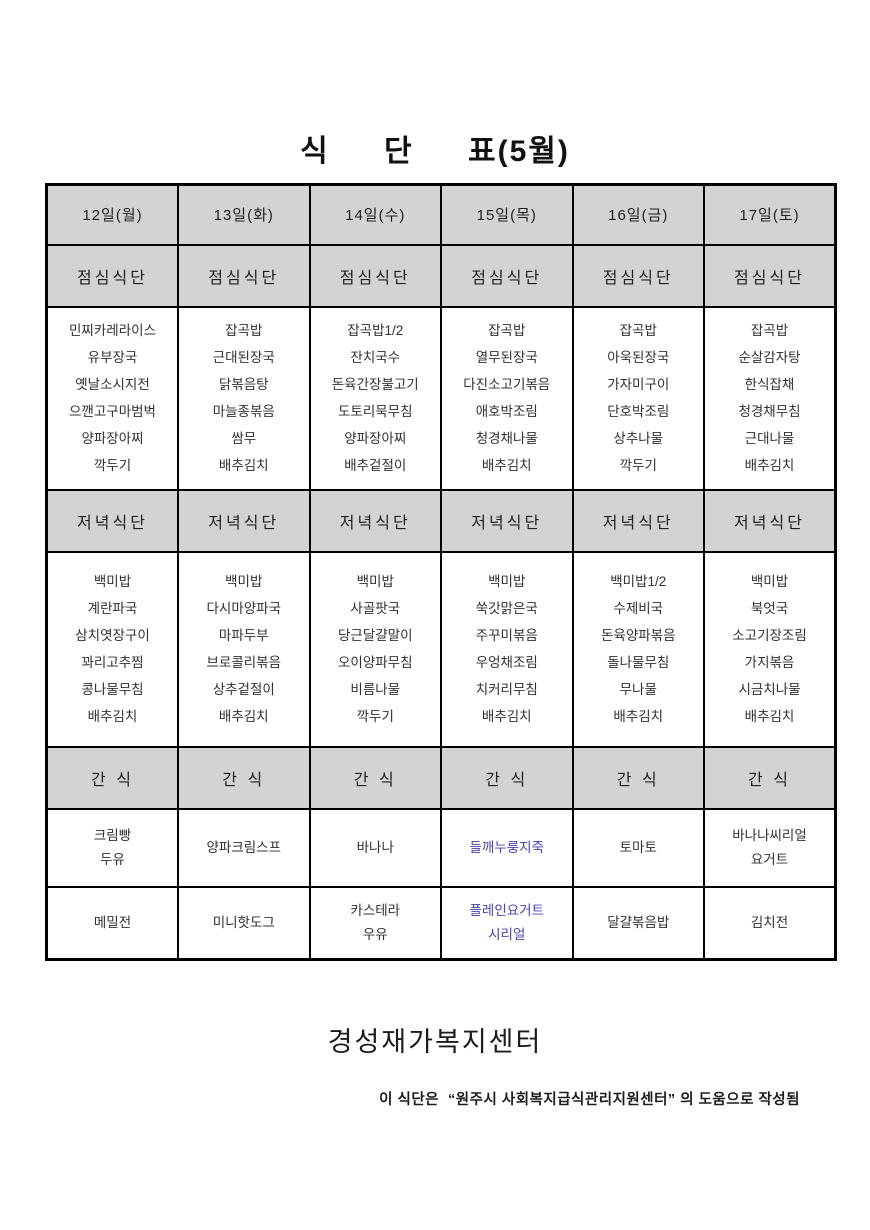 This screenshot has width=870, height=1230. What do you see at coordinates (244, 214) in the screenshot?
I see `day-header-cell: 13일(화)` at bounding box center [244, 214].